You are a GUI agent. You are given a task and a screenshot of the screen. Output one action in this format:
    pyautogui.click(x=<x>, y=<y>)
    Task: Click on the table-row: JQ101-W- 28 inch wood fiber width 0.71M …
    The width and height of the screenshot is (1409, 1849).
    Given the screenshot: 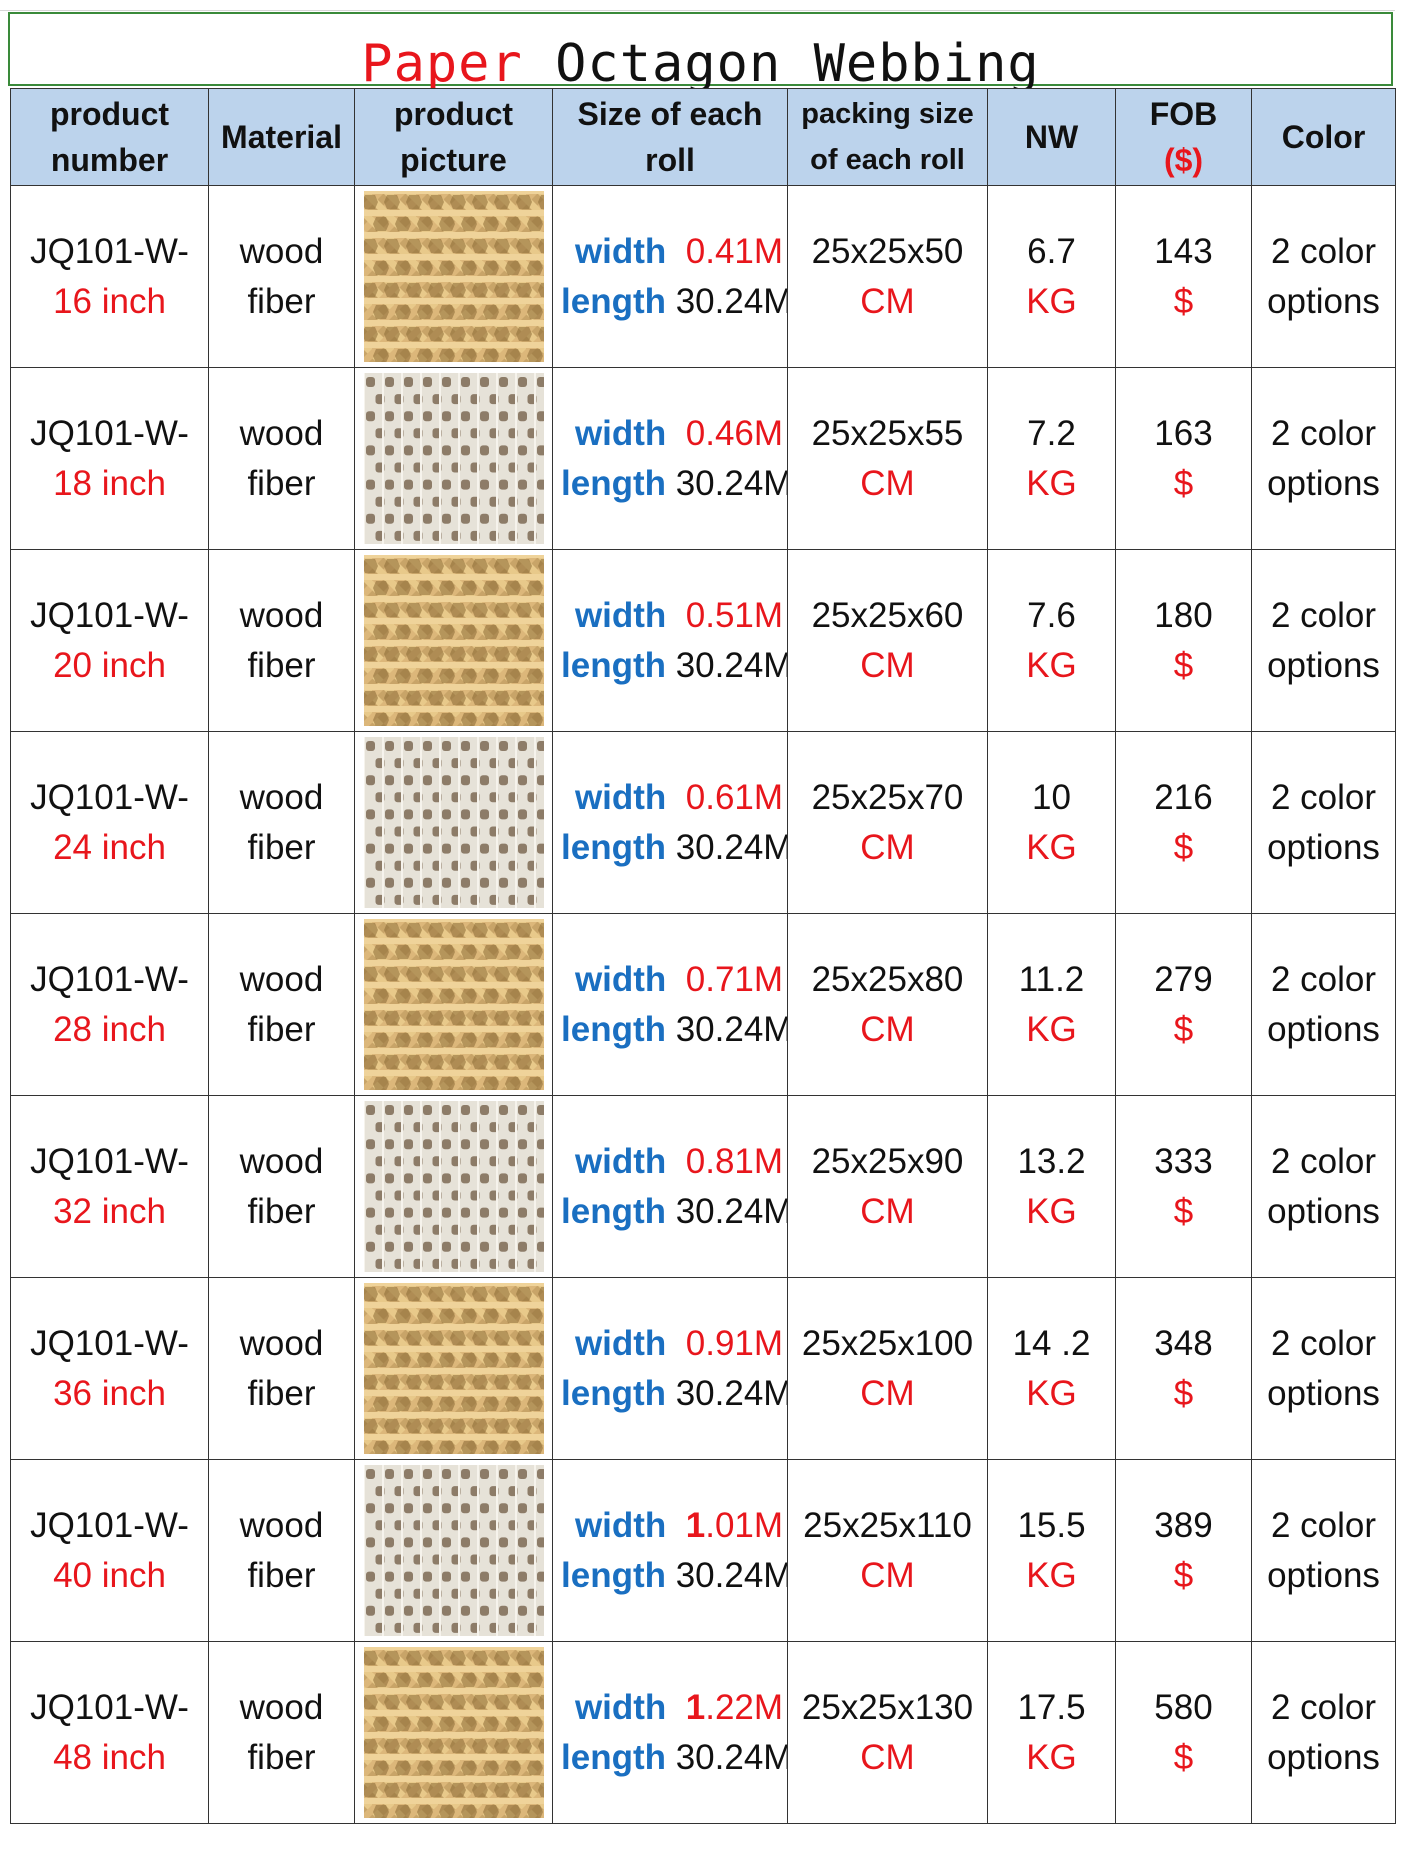 What is the action you would take?
    pyautogui.click(x=703, y=1004)
    